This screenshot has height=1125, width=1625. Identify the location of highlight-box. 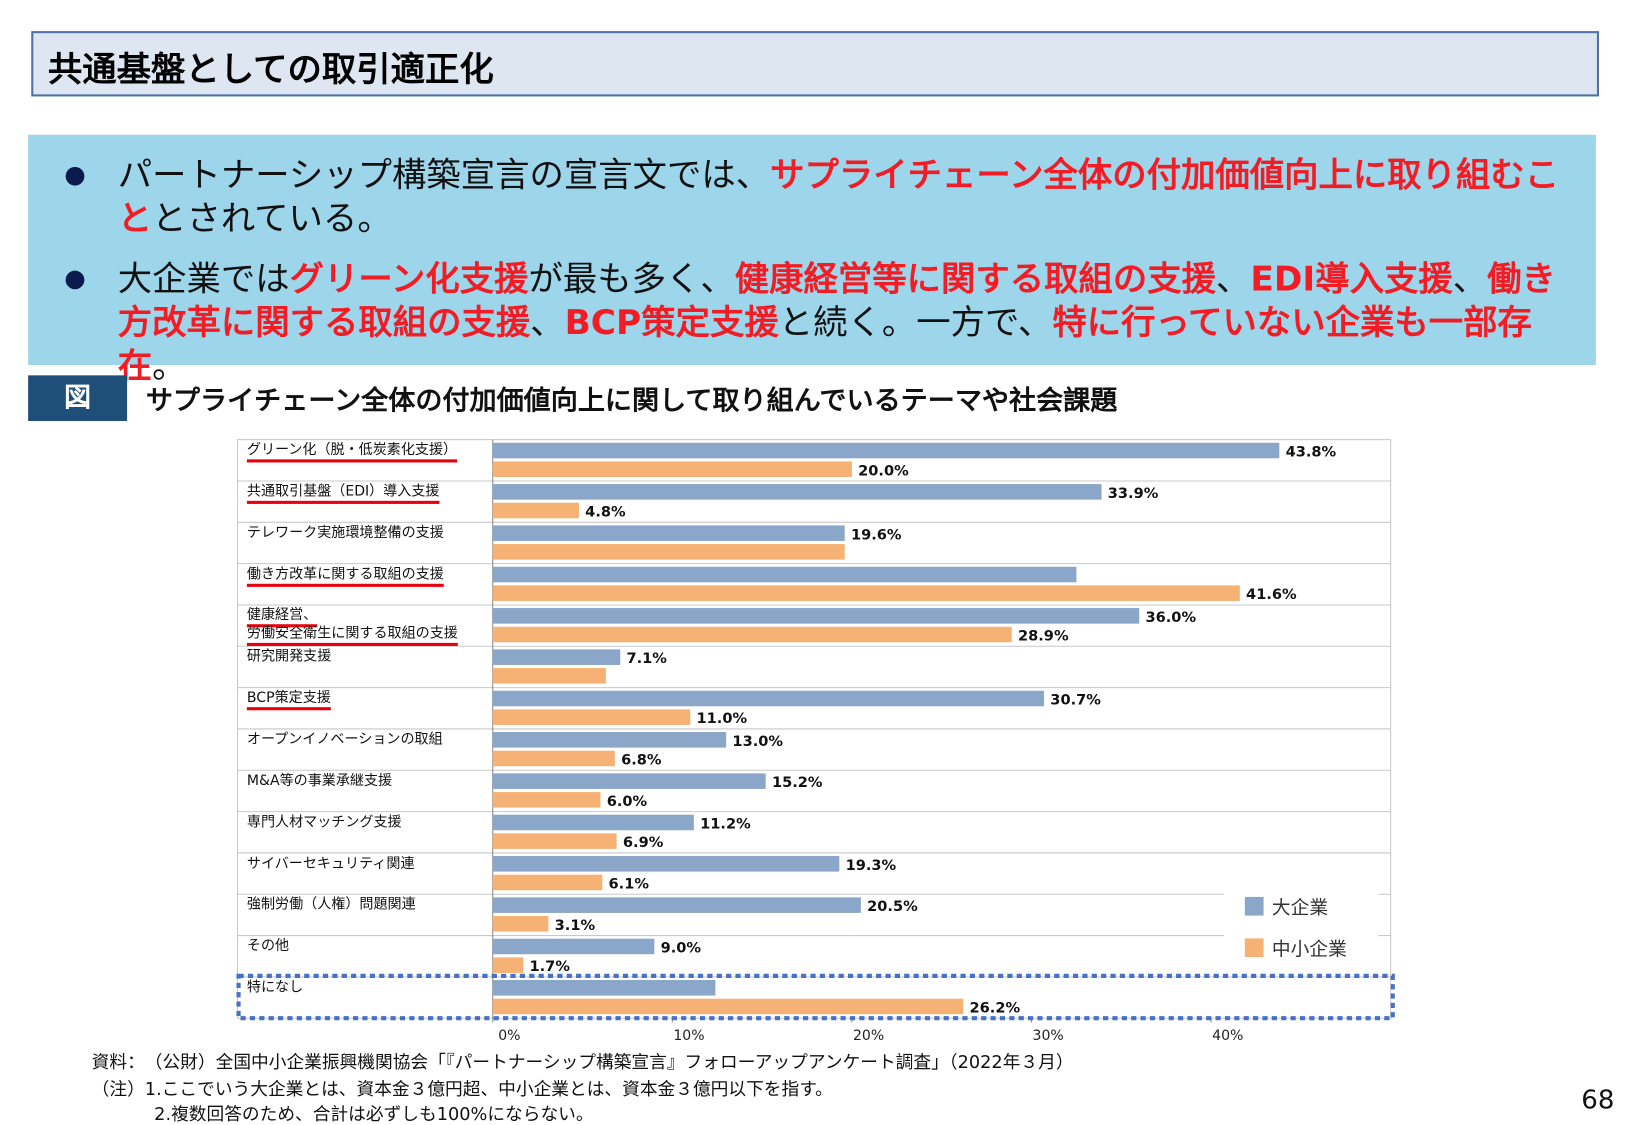
(815, 997).